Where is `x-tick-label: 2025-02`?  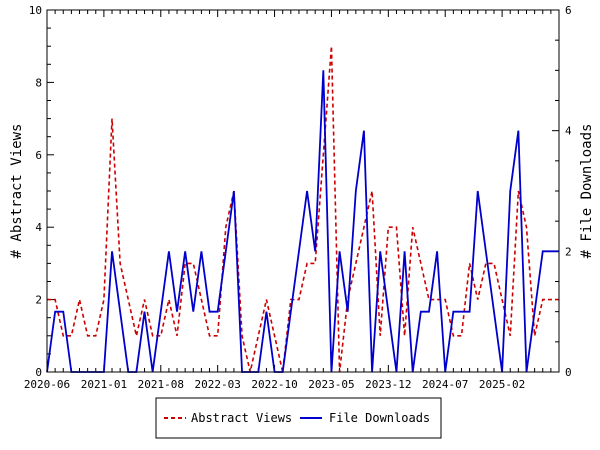 x-tick-label: 2025-02 is located at coordinates (502, 384).